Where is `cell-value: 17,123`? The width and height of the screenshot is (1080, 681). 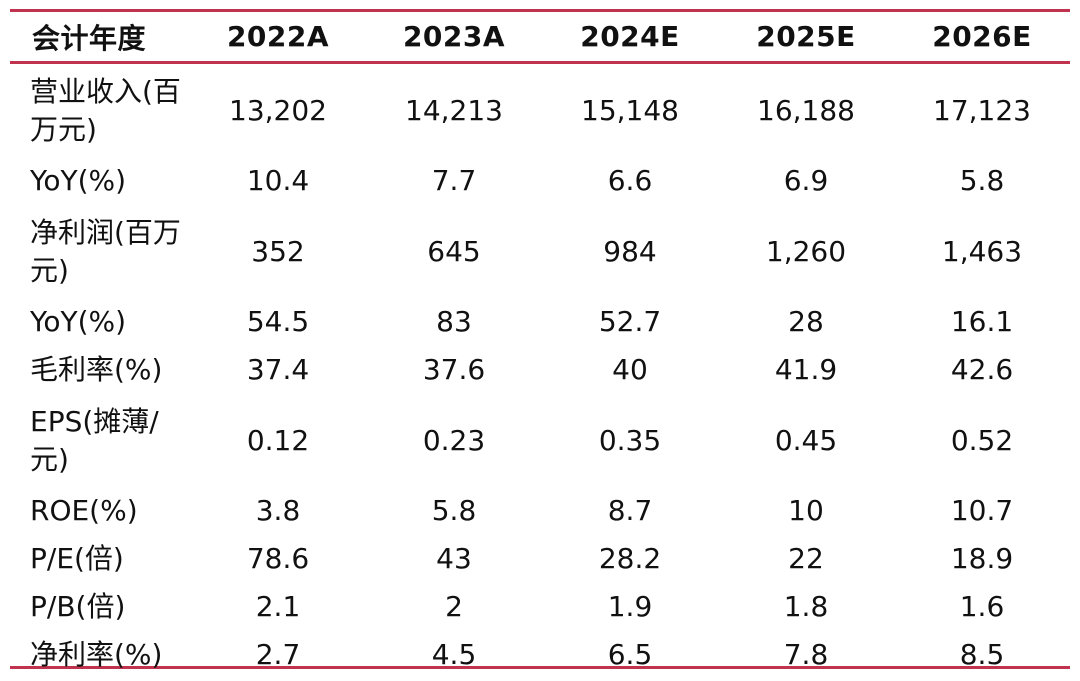 cell-value: 17,123 is located at coordinates (982, 110).